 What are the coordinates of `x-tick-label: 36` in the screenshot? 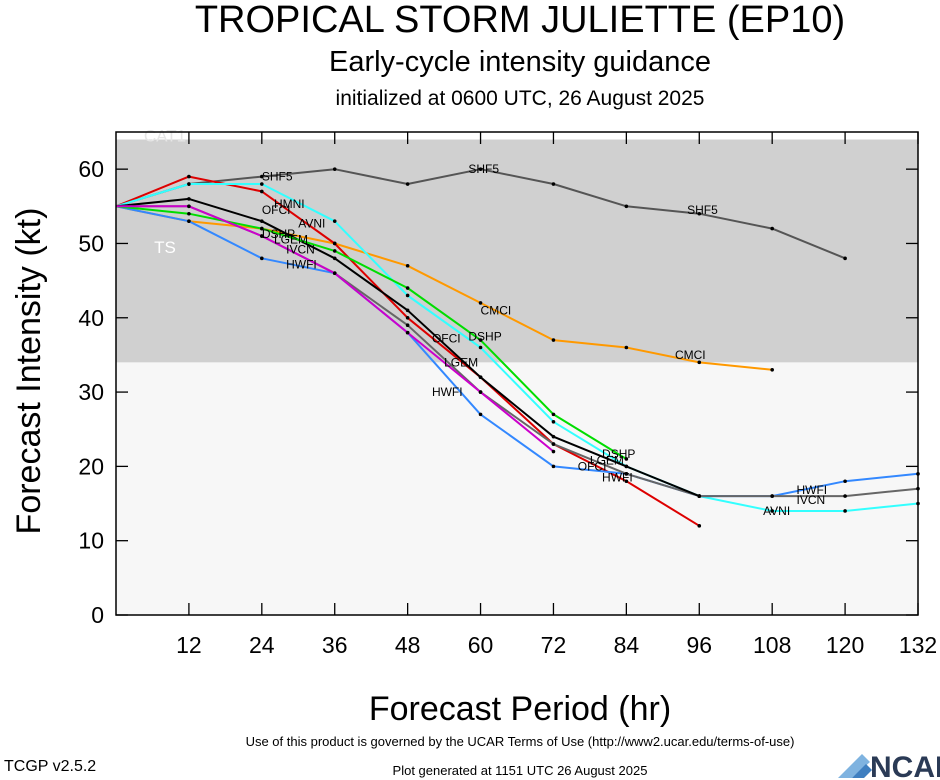 It's located at (335, 645).